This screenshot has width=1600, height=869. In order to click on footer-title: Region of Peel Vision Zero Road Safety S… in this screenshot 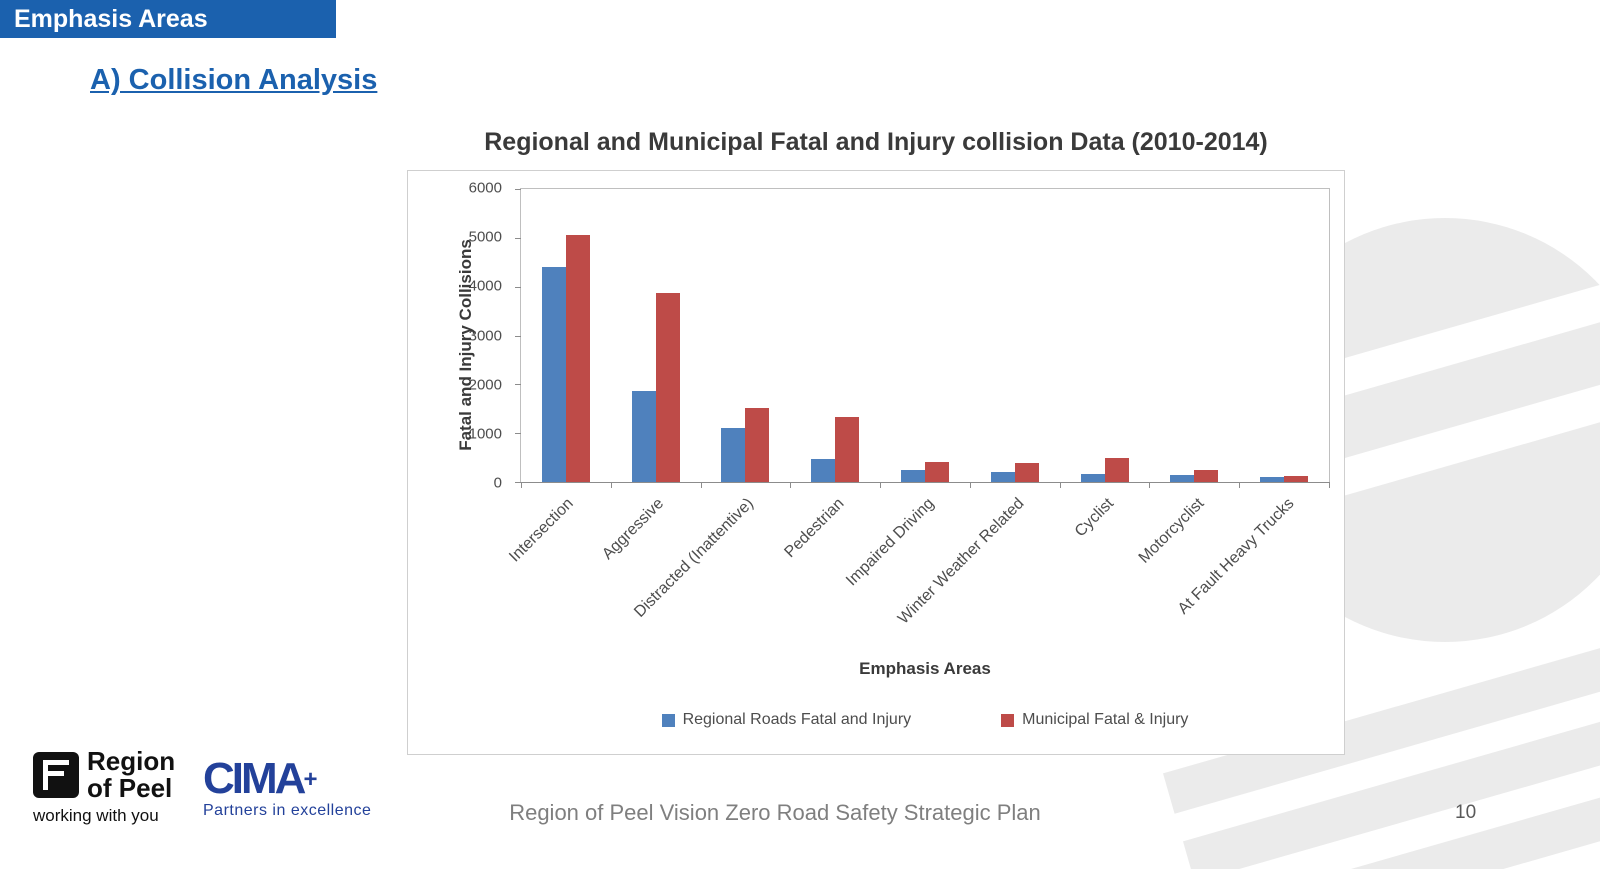, I will do `click(775, 812)`.